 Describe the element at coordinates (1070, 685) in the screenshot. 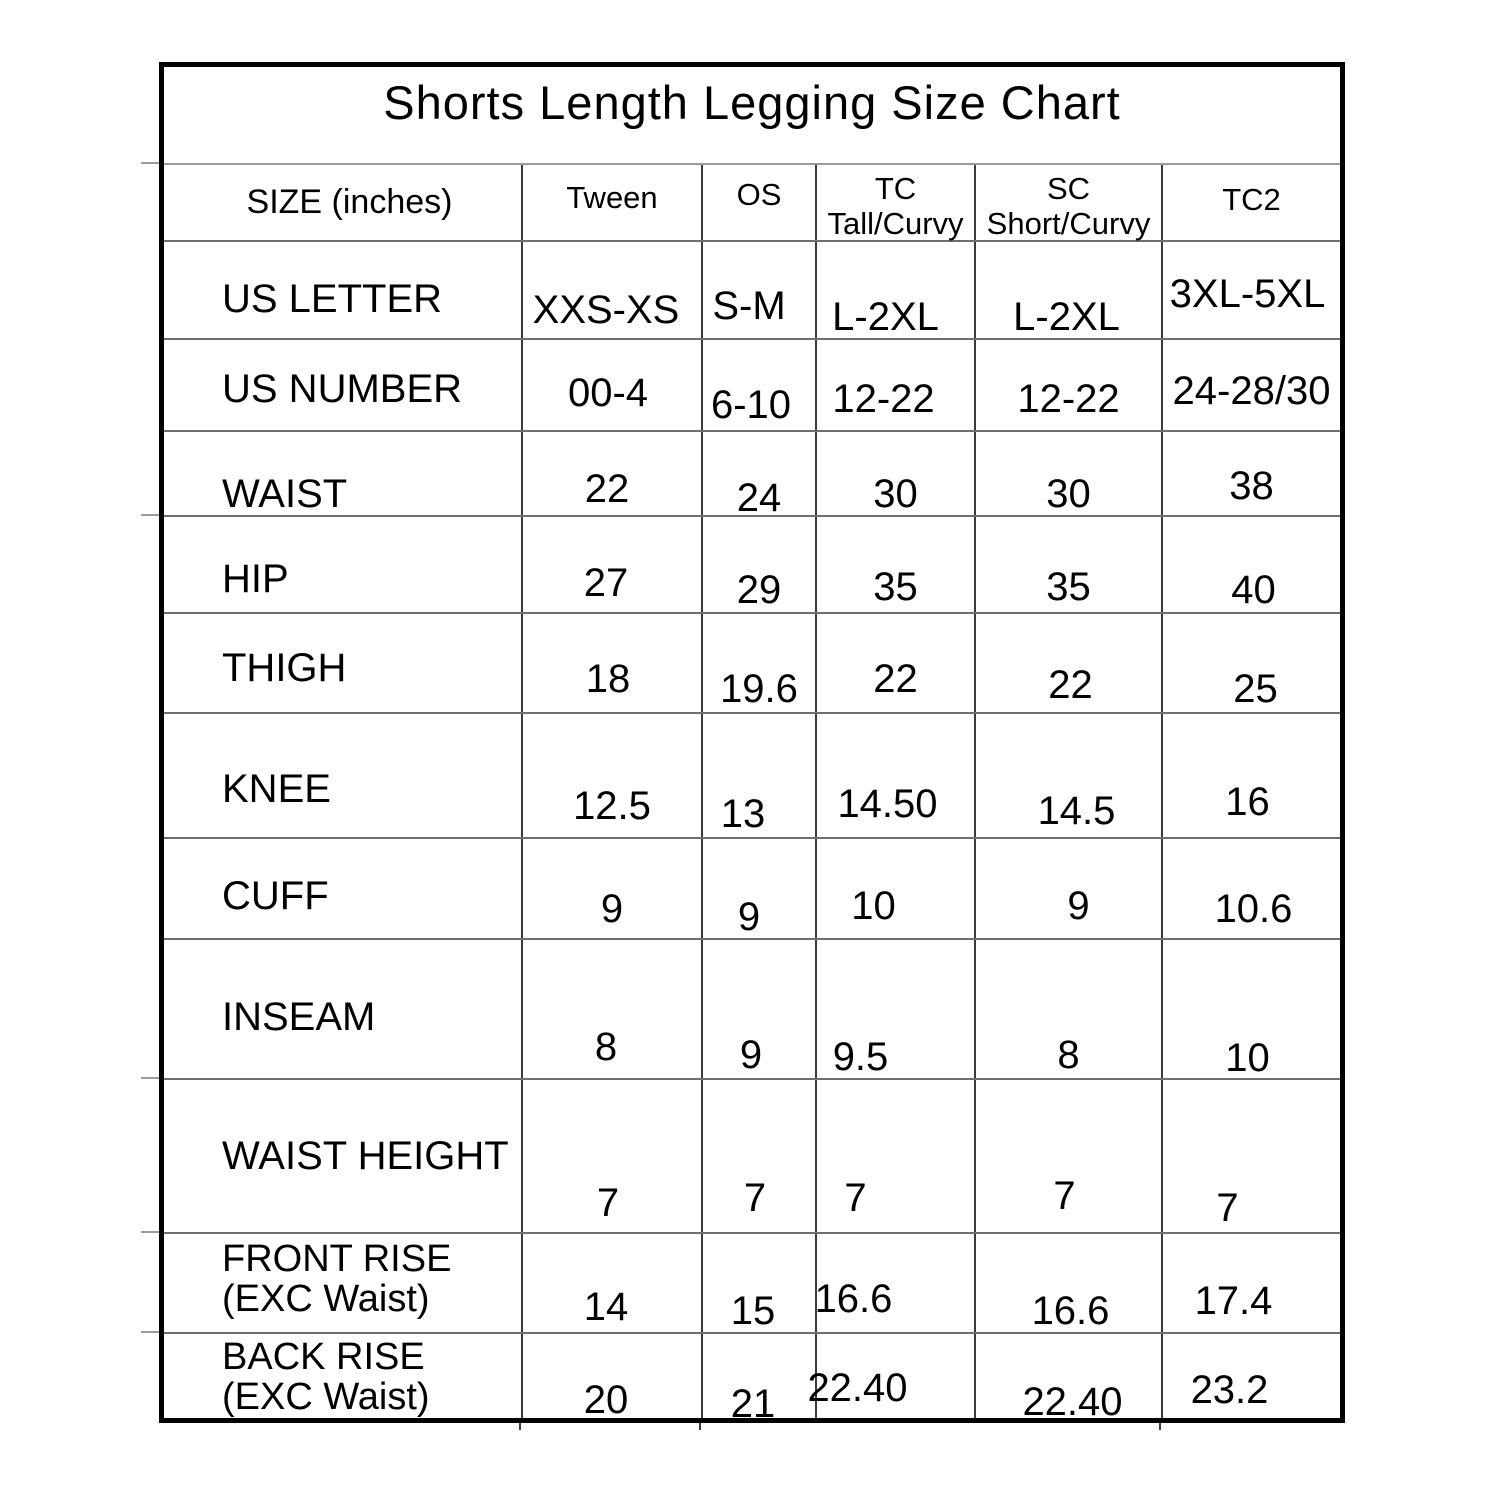

I see `cell-value: 22` at that location.